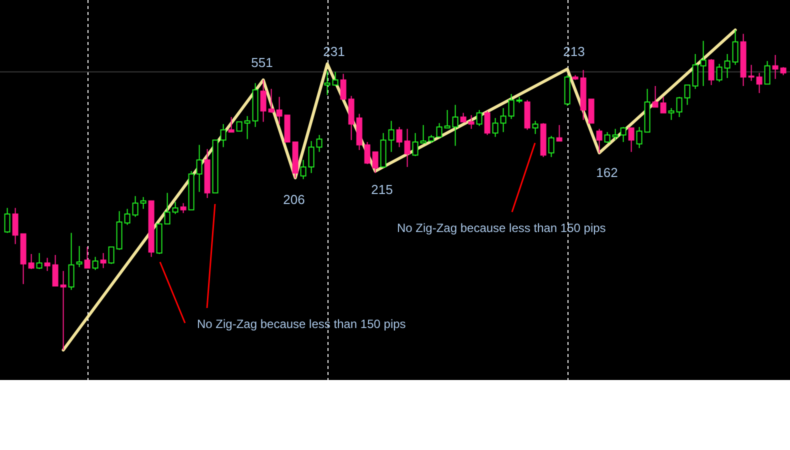 The image size is (790, 450). Describe the element at coordinates (574, 51) in the screenshot. I see `annotation: 213` at that location.